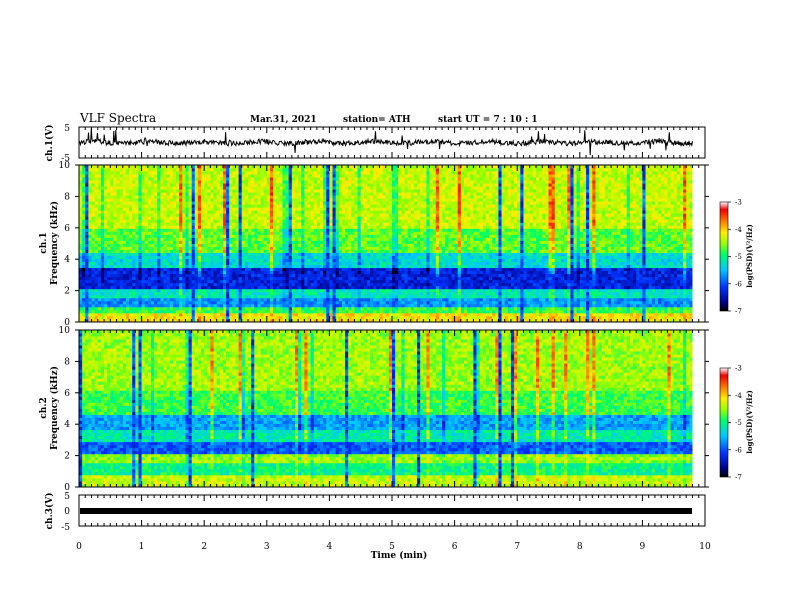 The width and height of the screenshot is (792, 612). Describe the element at coordinates (330, 547) in the screenshot. I see `xtick-label: 4` at that location.